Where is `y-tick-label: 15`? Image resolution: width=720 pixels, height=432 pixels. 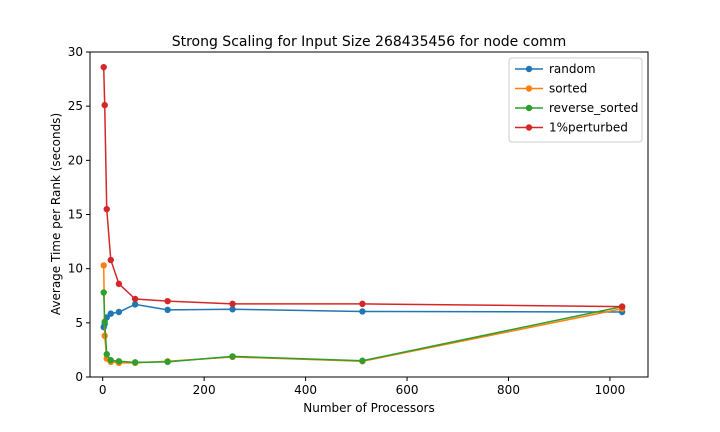 y-tick-label: 15 is located at coordinates (75, 215).